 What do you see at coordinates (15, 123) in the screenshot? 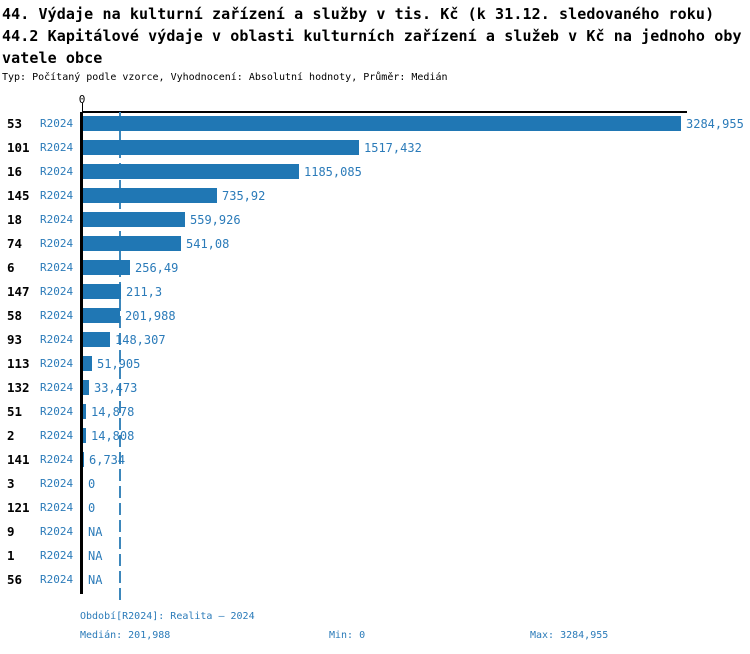
I see `row-category-label: 53` at bounding box center [15, 123].